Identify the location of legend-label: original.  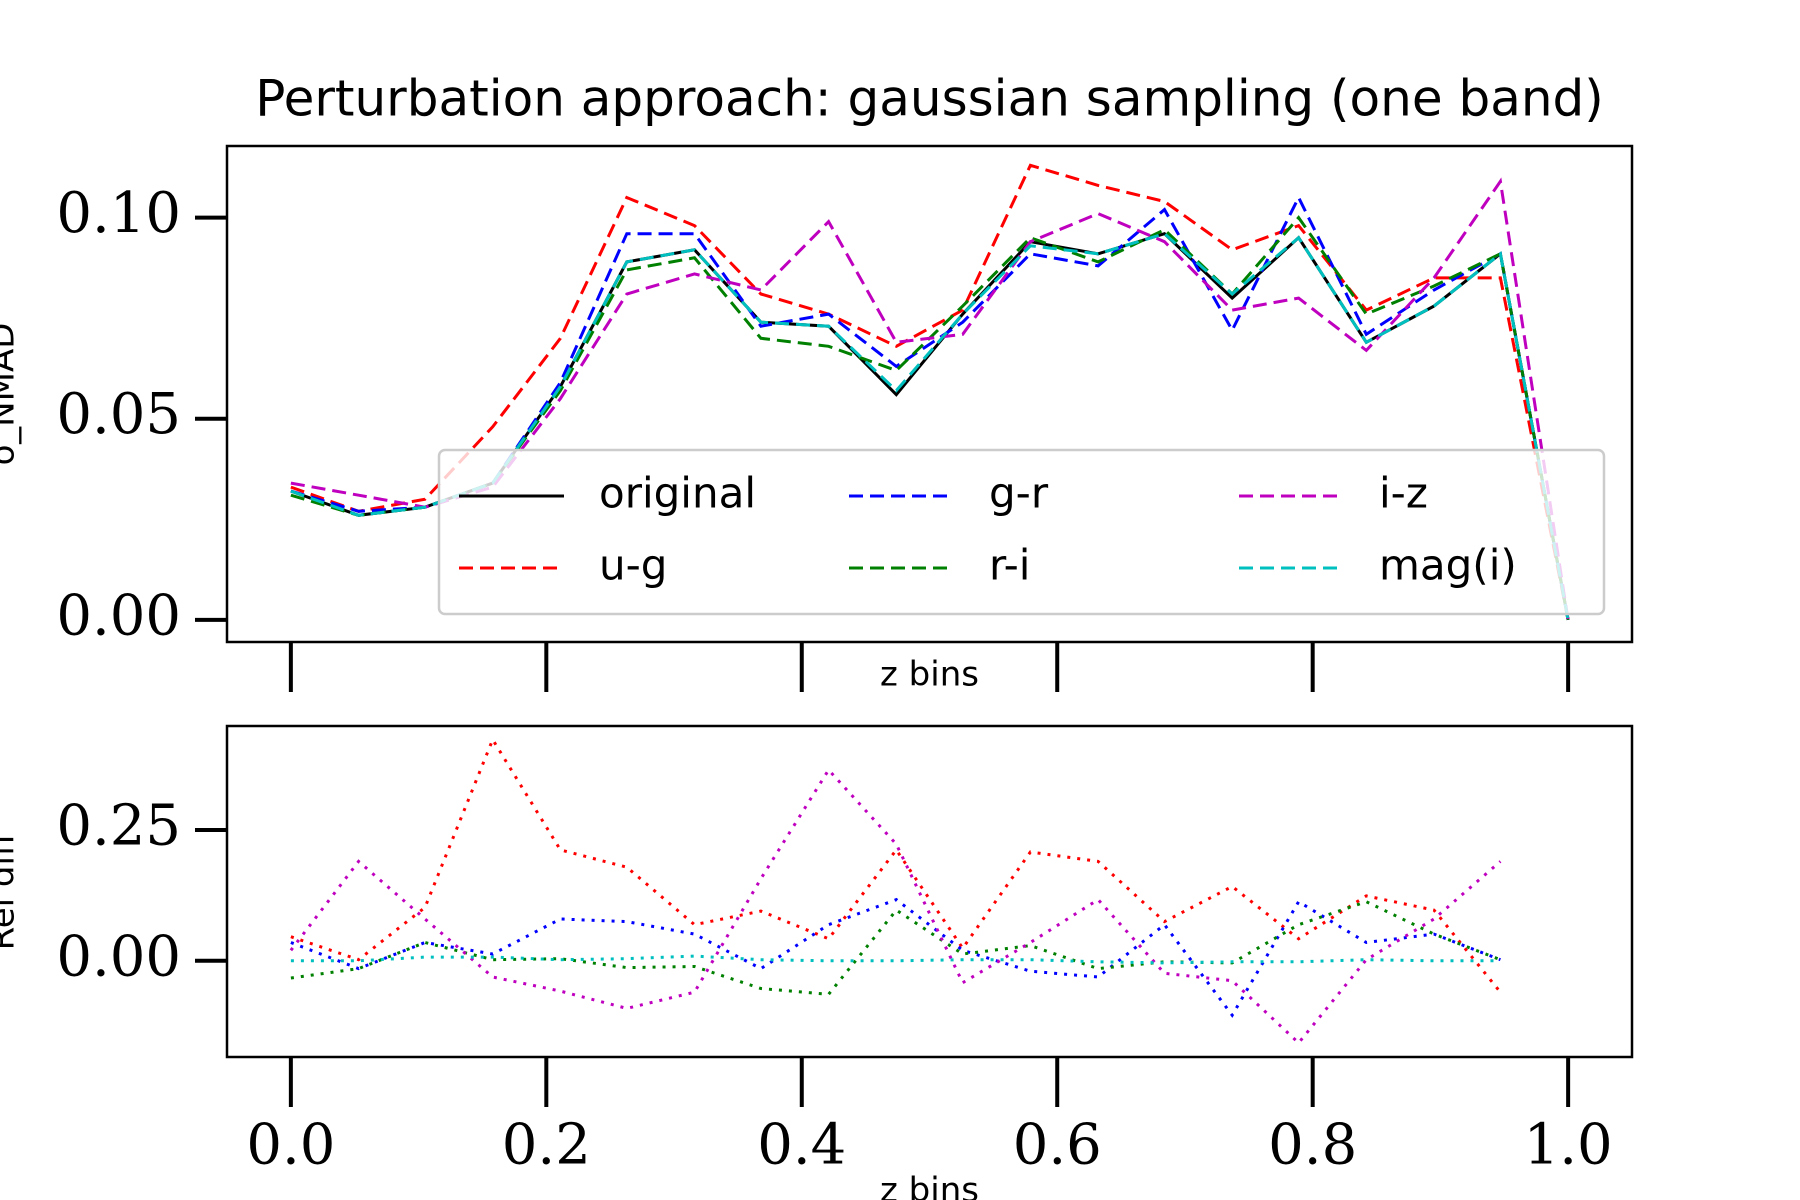
(677, 493).